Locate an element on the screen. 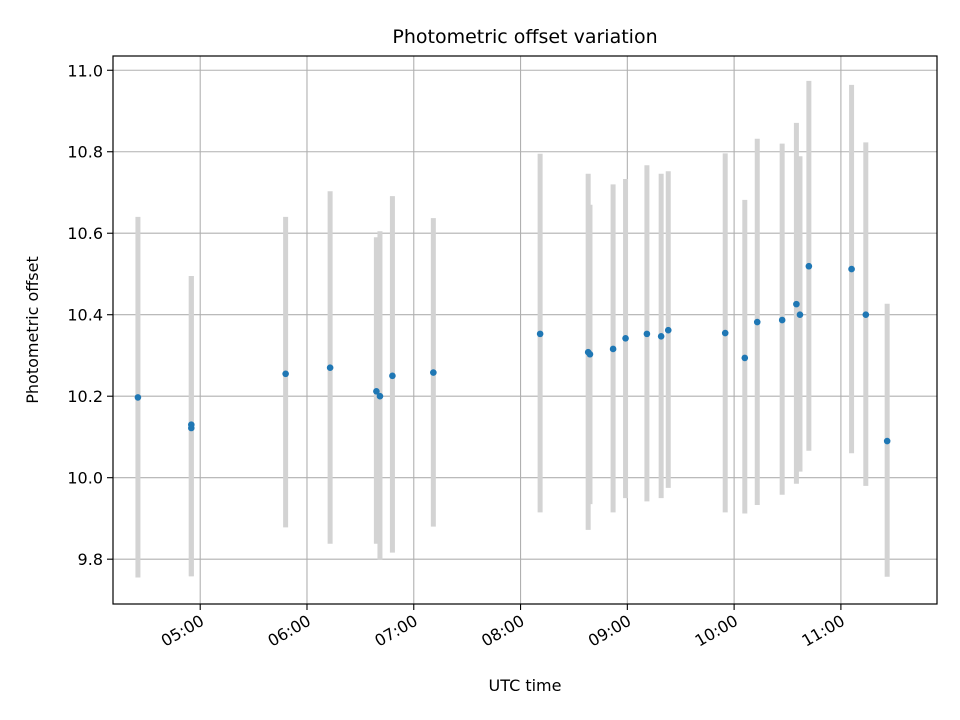 The width and height of the screenshot is (960, 720). y-tick-label: 9.8 is located at coordinates (90, 559).